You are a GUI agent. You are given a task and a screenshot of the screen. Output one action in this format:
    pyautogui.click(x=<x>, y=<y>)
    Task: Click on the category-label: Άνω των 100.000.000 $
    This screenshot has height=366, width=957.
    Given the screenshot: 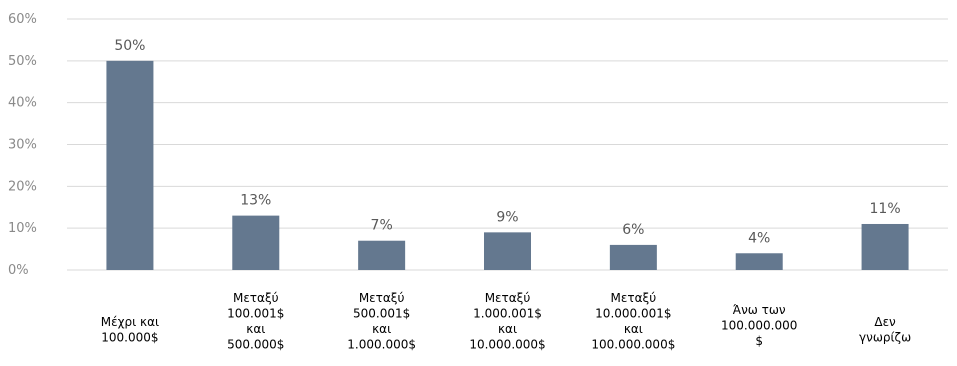 What is the action you would take?
    pyautogui.click(x=759, y=325)
    